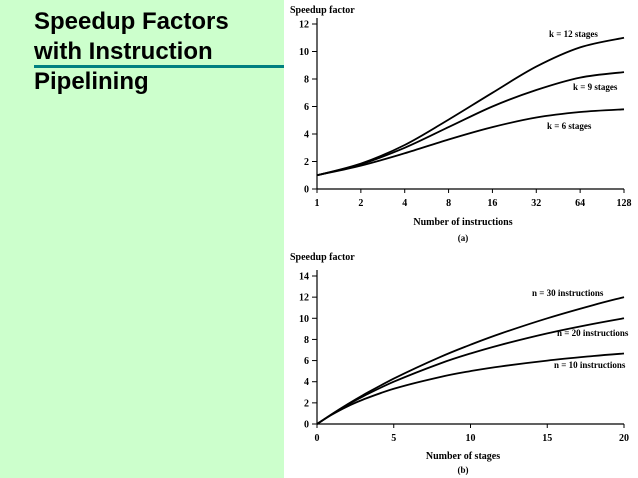 The height and width of the screenshot is (478, 638). Describe the element at coordinates (393, 438) in the screenshot. I see `x-tick-label: 5` at that location.